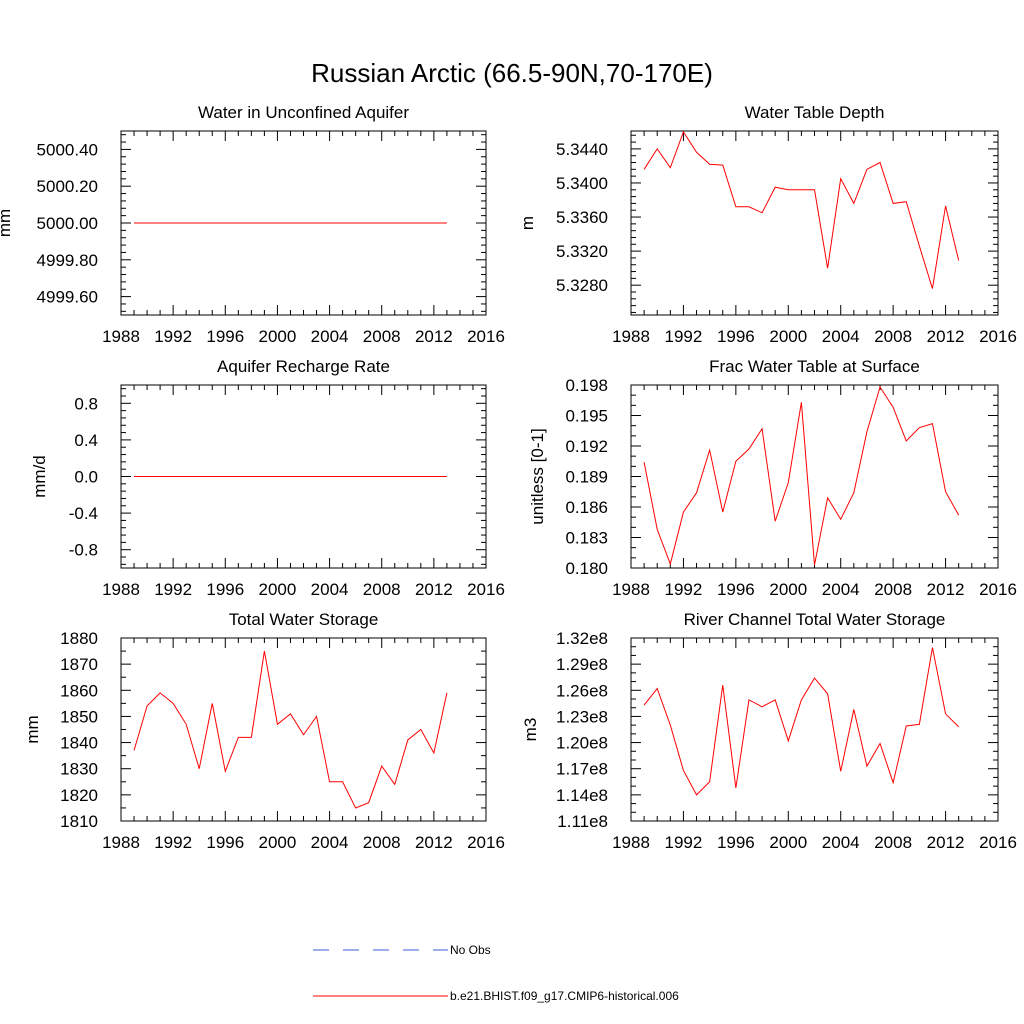 The image size is (1024, 1024). What do you see at coordinates (586, 538) in the screenshot?
I see `y-tick-label: 0.183` at bounding box center [586, 538].